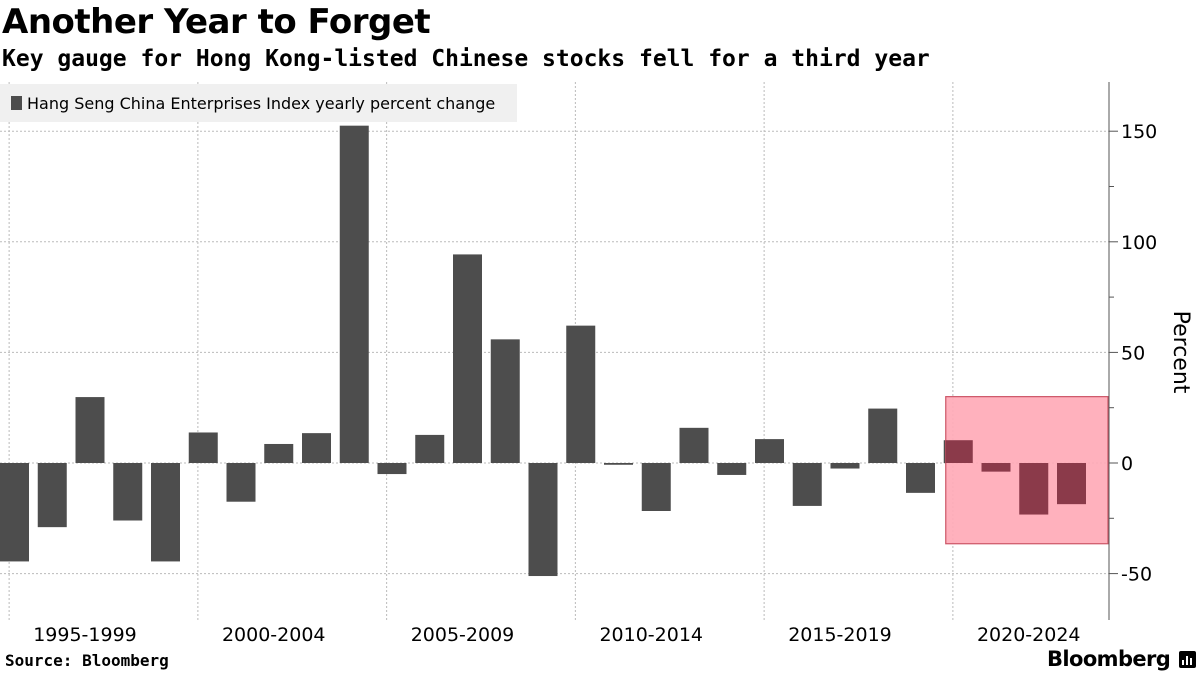 This screenshot has height=675, width=1200. Describe the element at coordinates (392, 469) in the screenshot. I see `bar-2005` at that location.